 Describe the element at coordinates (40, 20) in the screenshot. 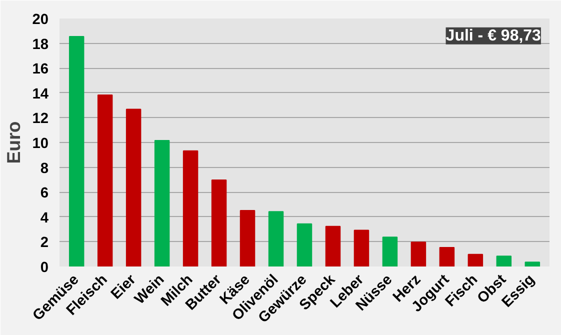

I see `y-tick-label: 20` at that location.